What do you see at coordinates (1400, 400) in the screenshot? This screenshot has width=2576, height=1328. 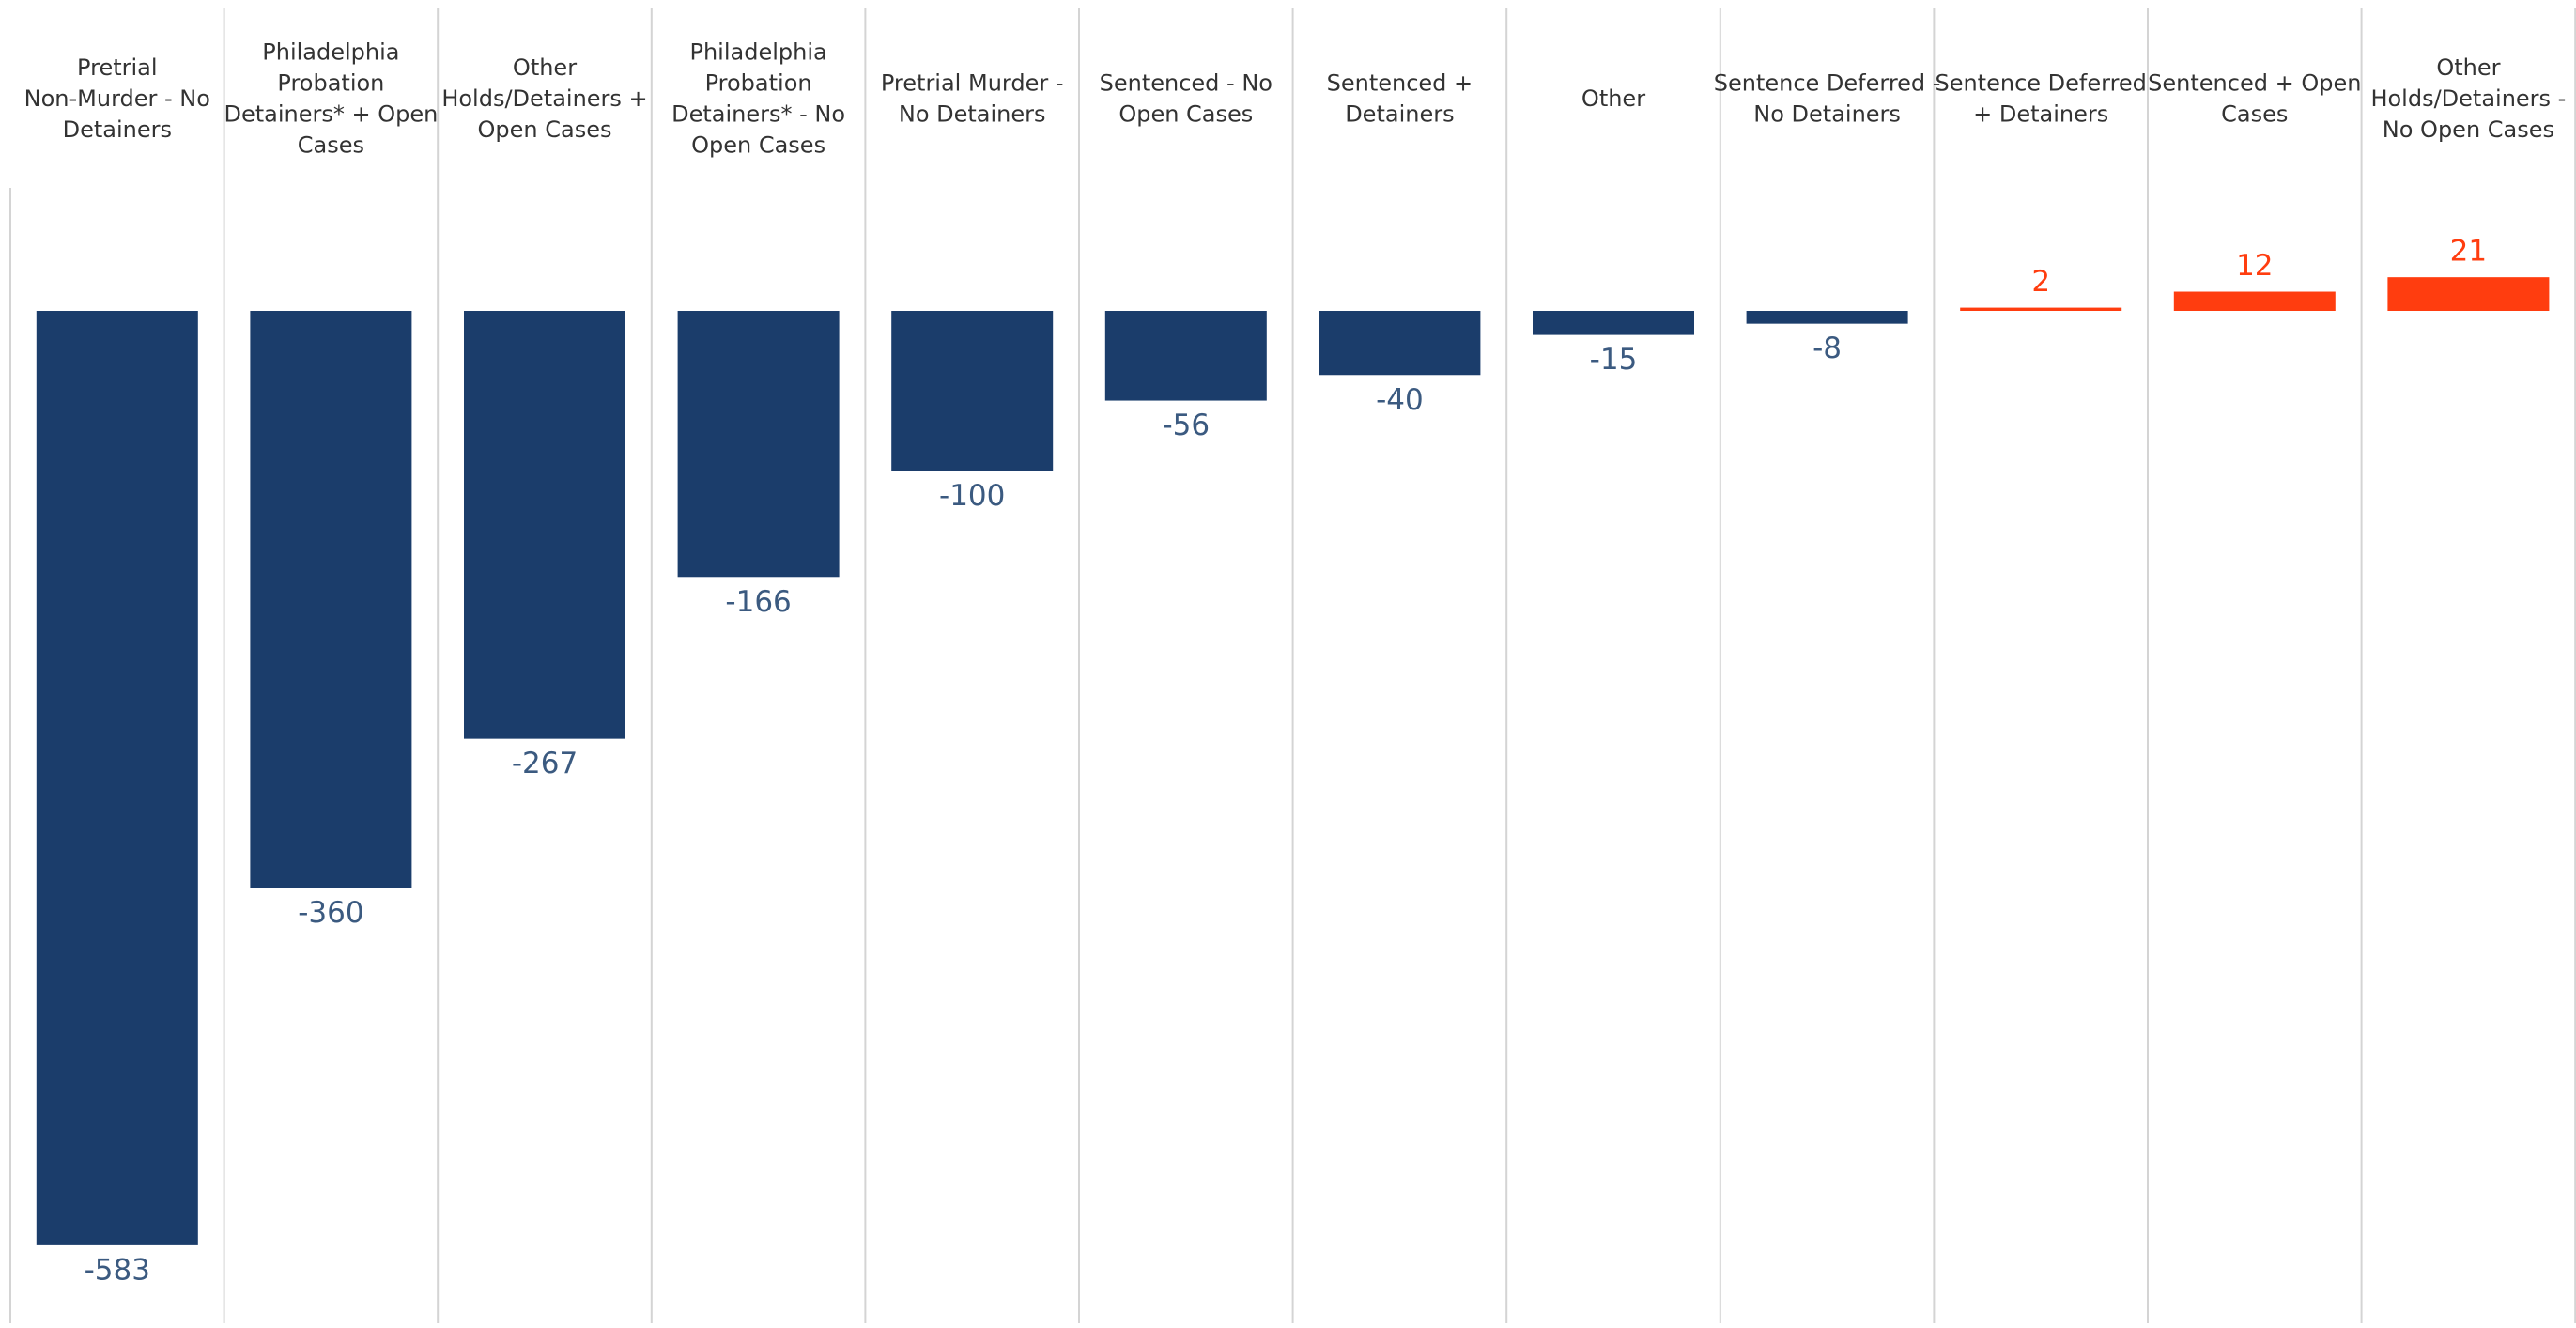 I see `data-label: -40` at bounding box center [1400, 400].